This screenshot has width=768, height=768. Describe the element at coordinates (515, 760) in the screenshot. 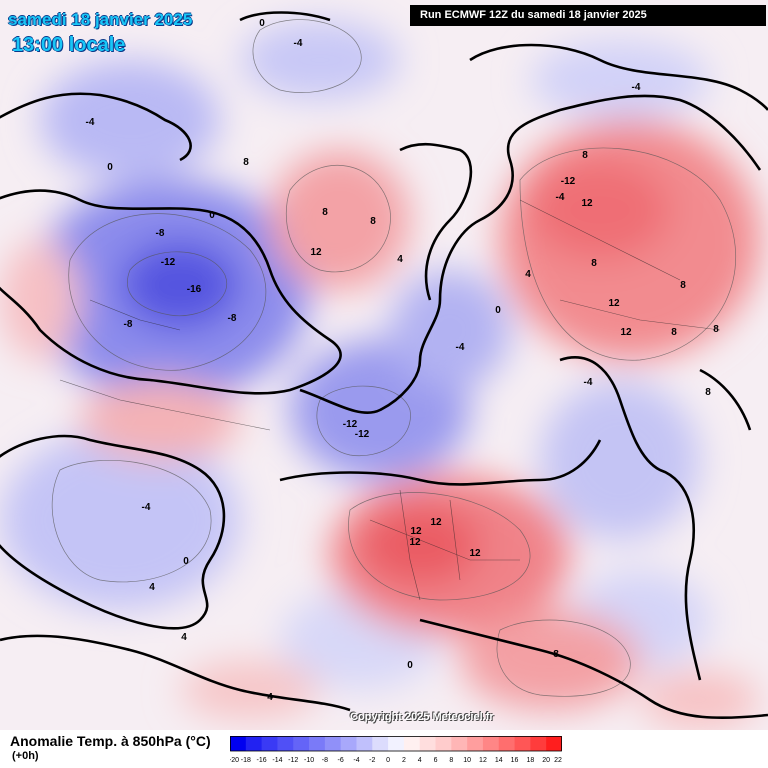

I see `legend-tick-label: 16` at that location.